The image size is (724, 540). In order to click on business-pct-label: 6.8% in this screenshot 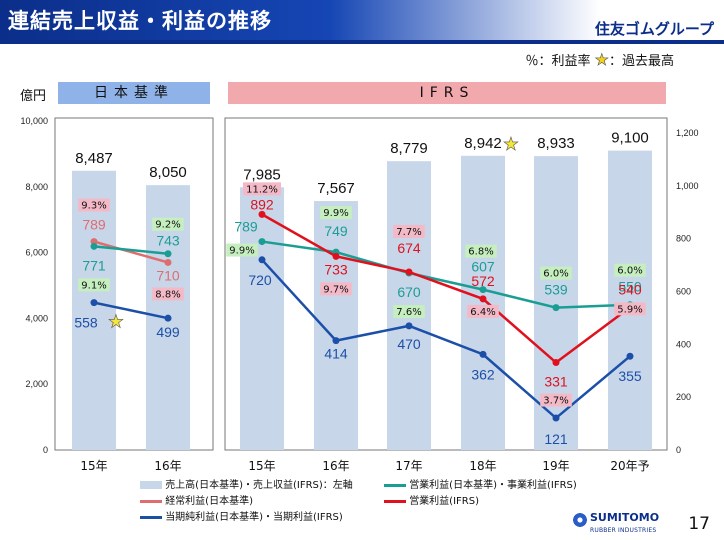, I will do `click(480, 252)`.